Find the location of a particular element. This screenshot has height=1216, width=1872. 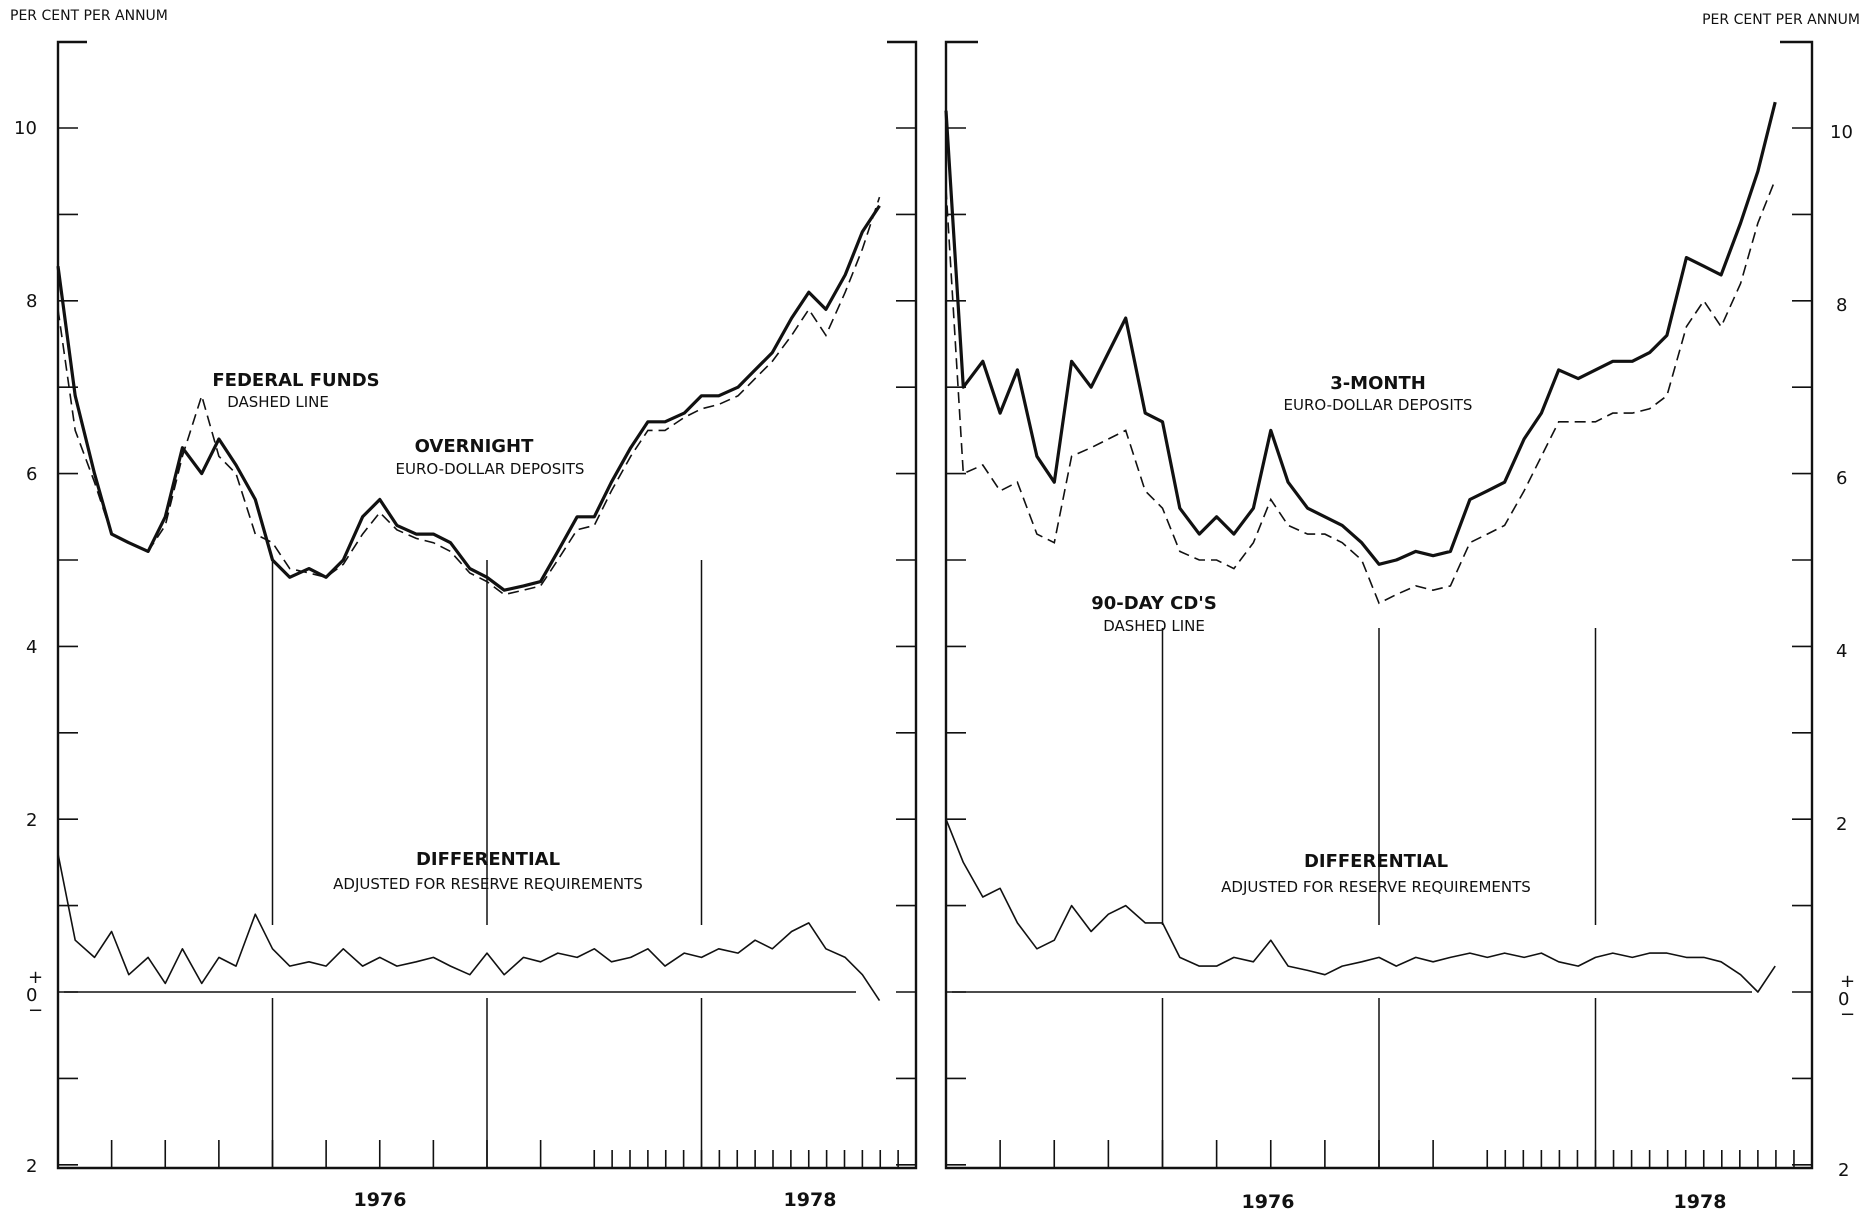

right-y-tick-neg2: 2 is located at coordinates (1843, 1170).